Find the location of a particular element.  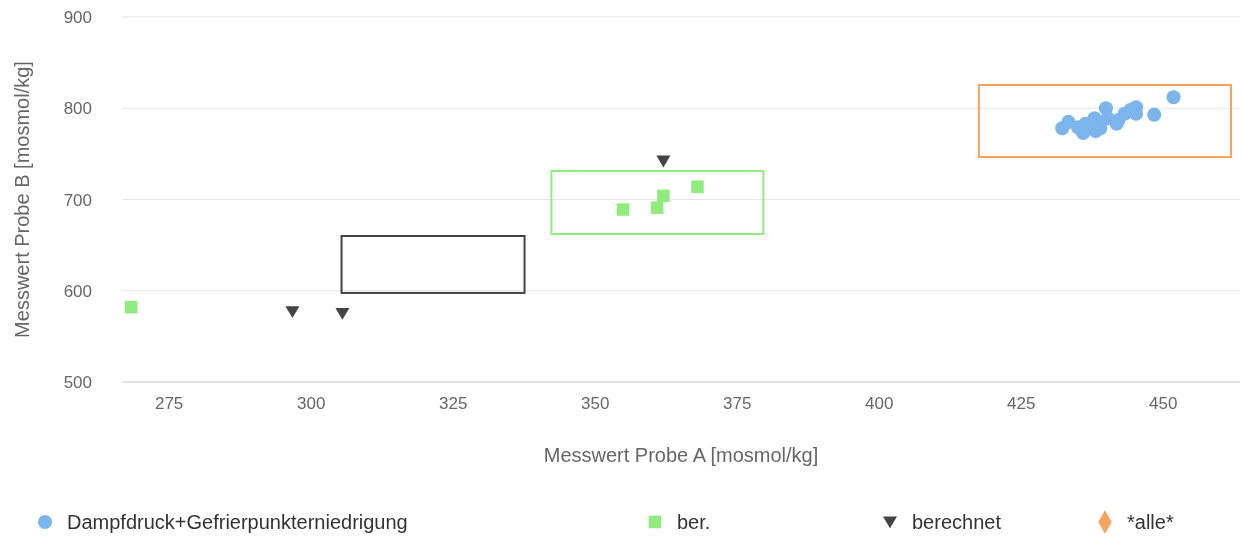

y-tick-label: 800 is located at coordinates (77, 109).